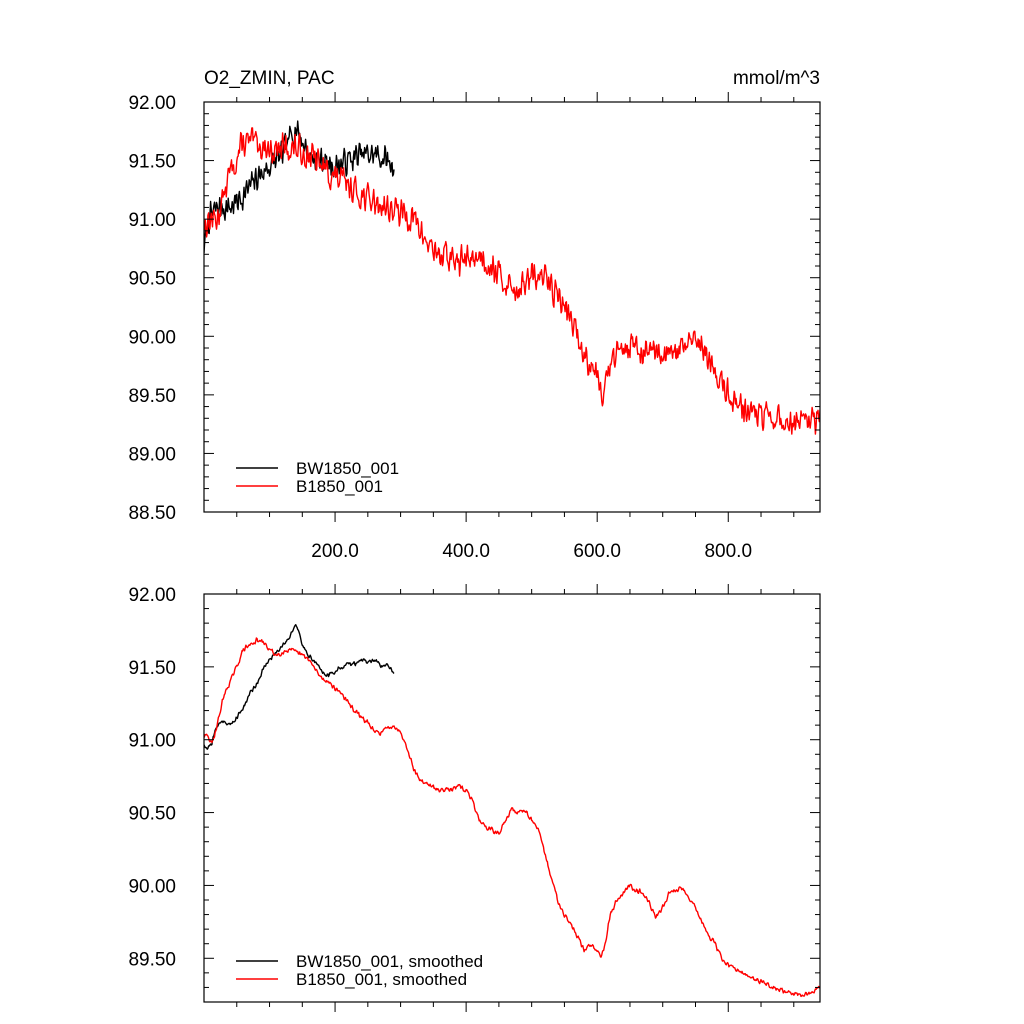 This screenshot has height=1024, width=1024. Describe the element at coordinates (728, 551) in the screenshot. I see `x-tick-label: 800.0` at that location.